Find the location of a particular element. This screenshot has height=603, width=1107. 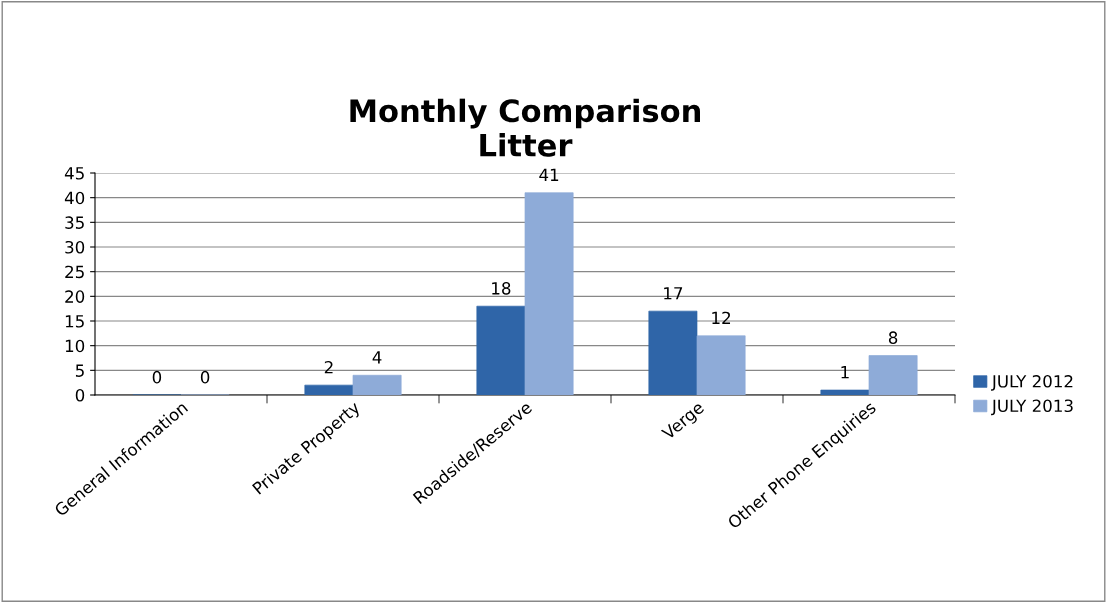

y-tick-label: 5 is located at coordinates (79, 370).